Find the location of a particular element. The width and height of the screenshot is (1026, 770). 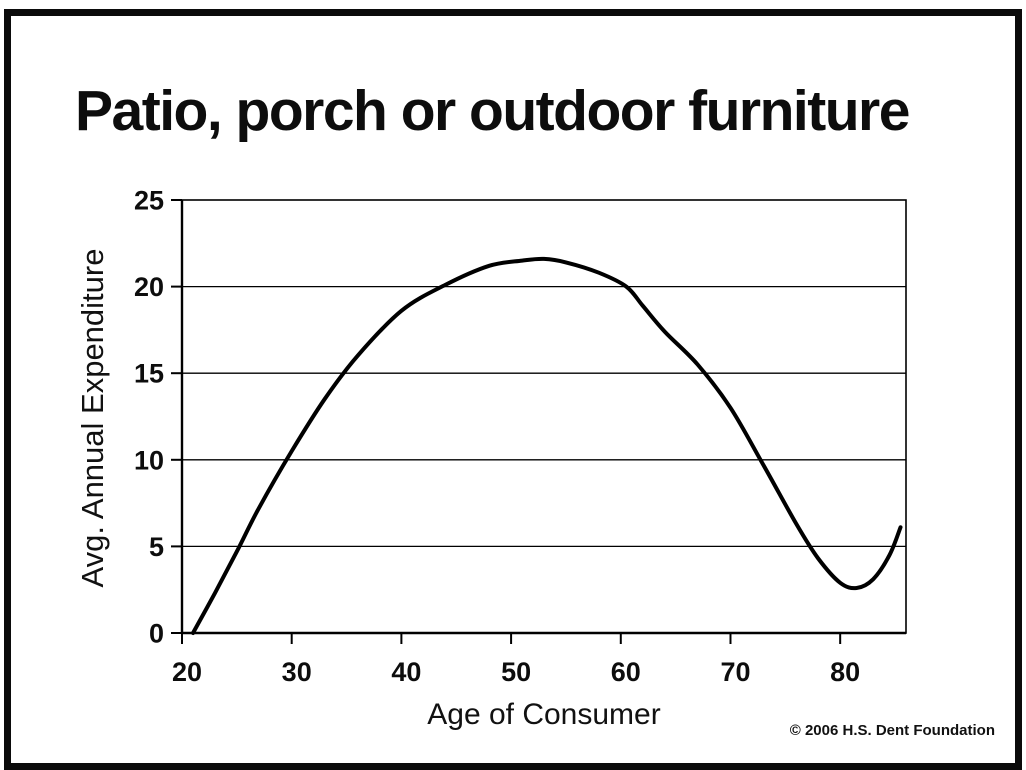

x-axis-title: Age of Consumer is located at coordinates (544, 714).